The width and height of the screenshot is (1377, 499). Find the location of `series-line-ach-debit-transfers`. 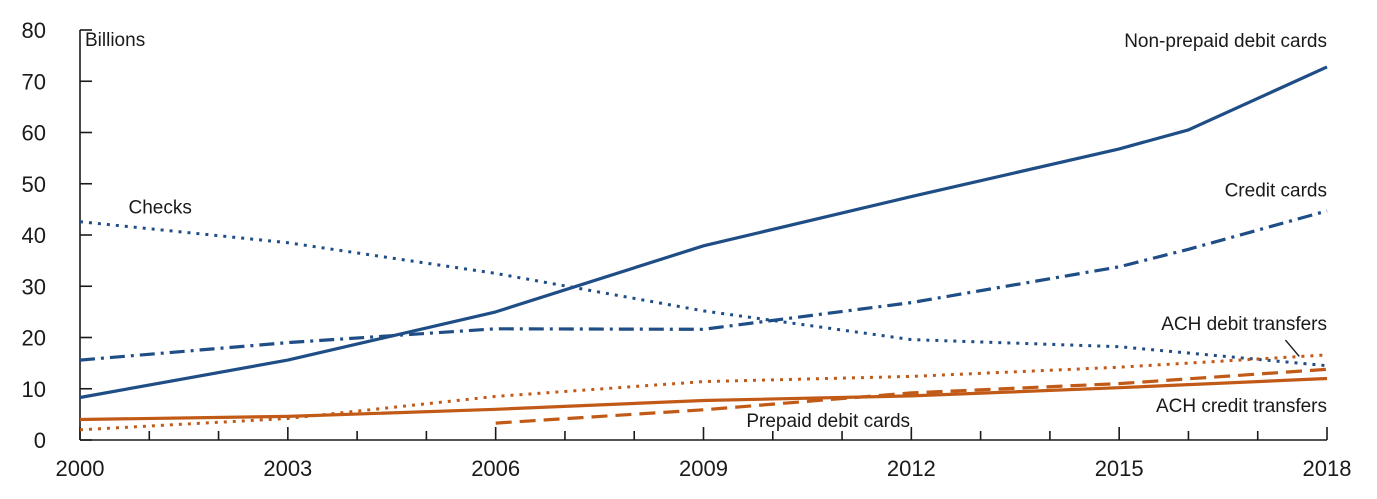

series-line-ach-debit-transfers is located at coordinates (703, 392).